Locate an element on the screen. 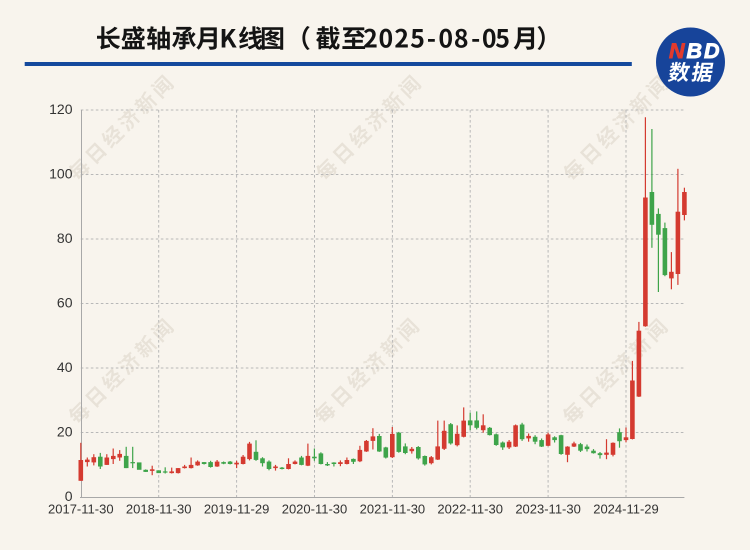 This screenshot has width=750, height=550. svg-text: 2020-11-30 is located at coordinates (315, 509).